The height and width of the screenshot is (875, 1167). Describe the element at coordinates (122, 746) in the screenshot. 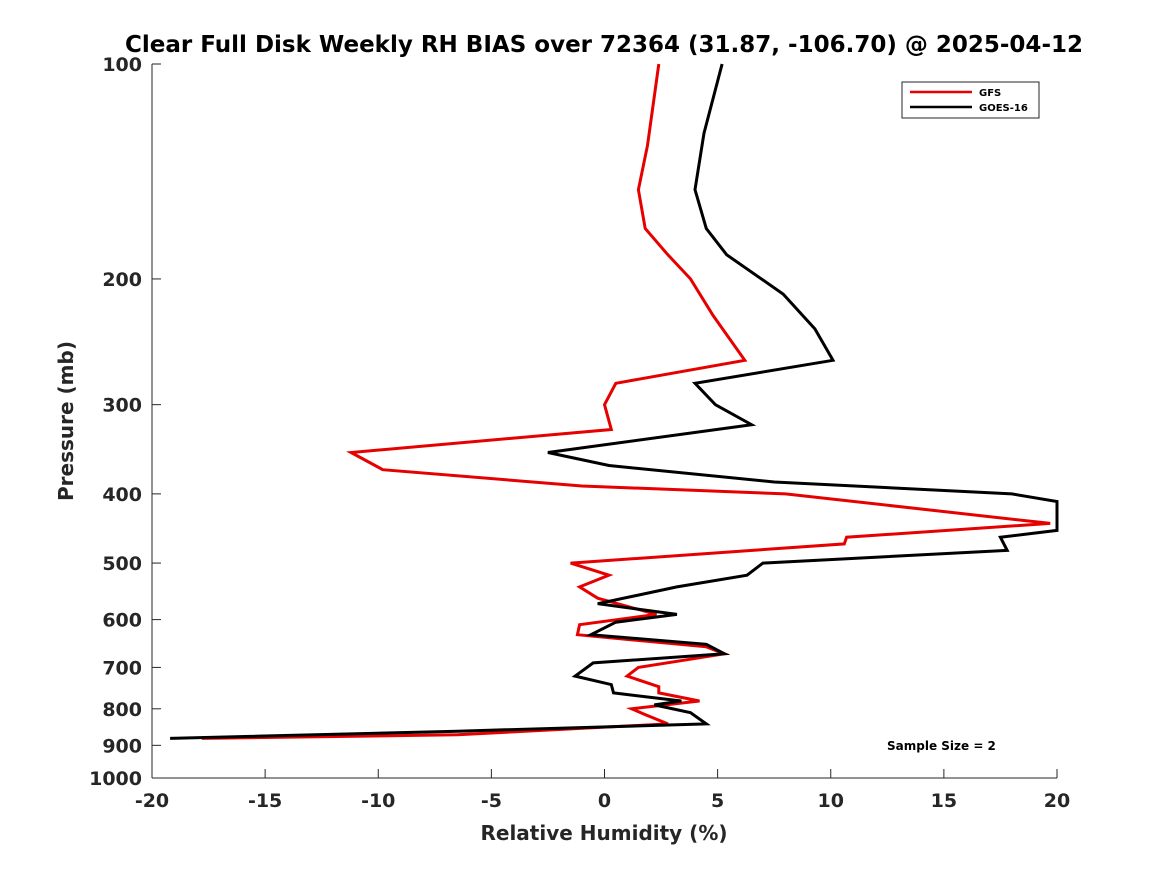

I see `y-tick-label: 900` at that location.